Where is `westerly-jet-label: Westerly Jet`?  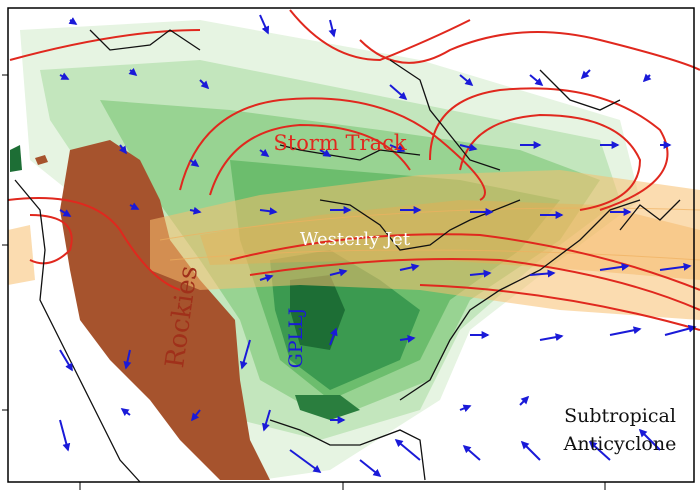 westerly-jet-label: Westerly Jet is located at coordinates (355, 239).